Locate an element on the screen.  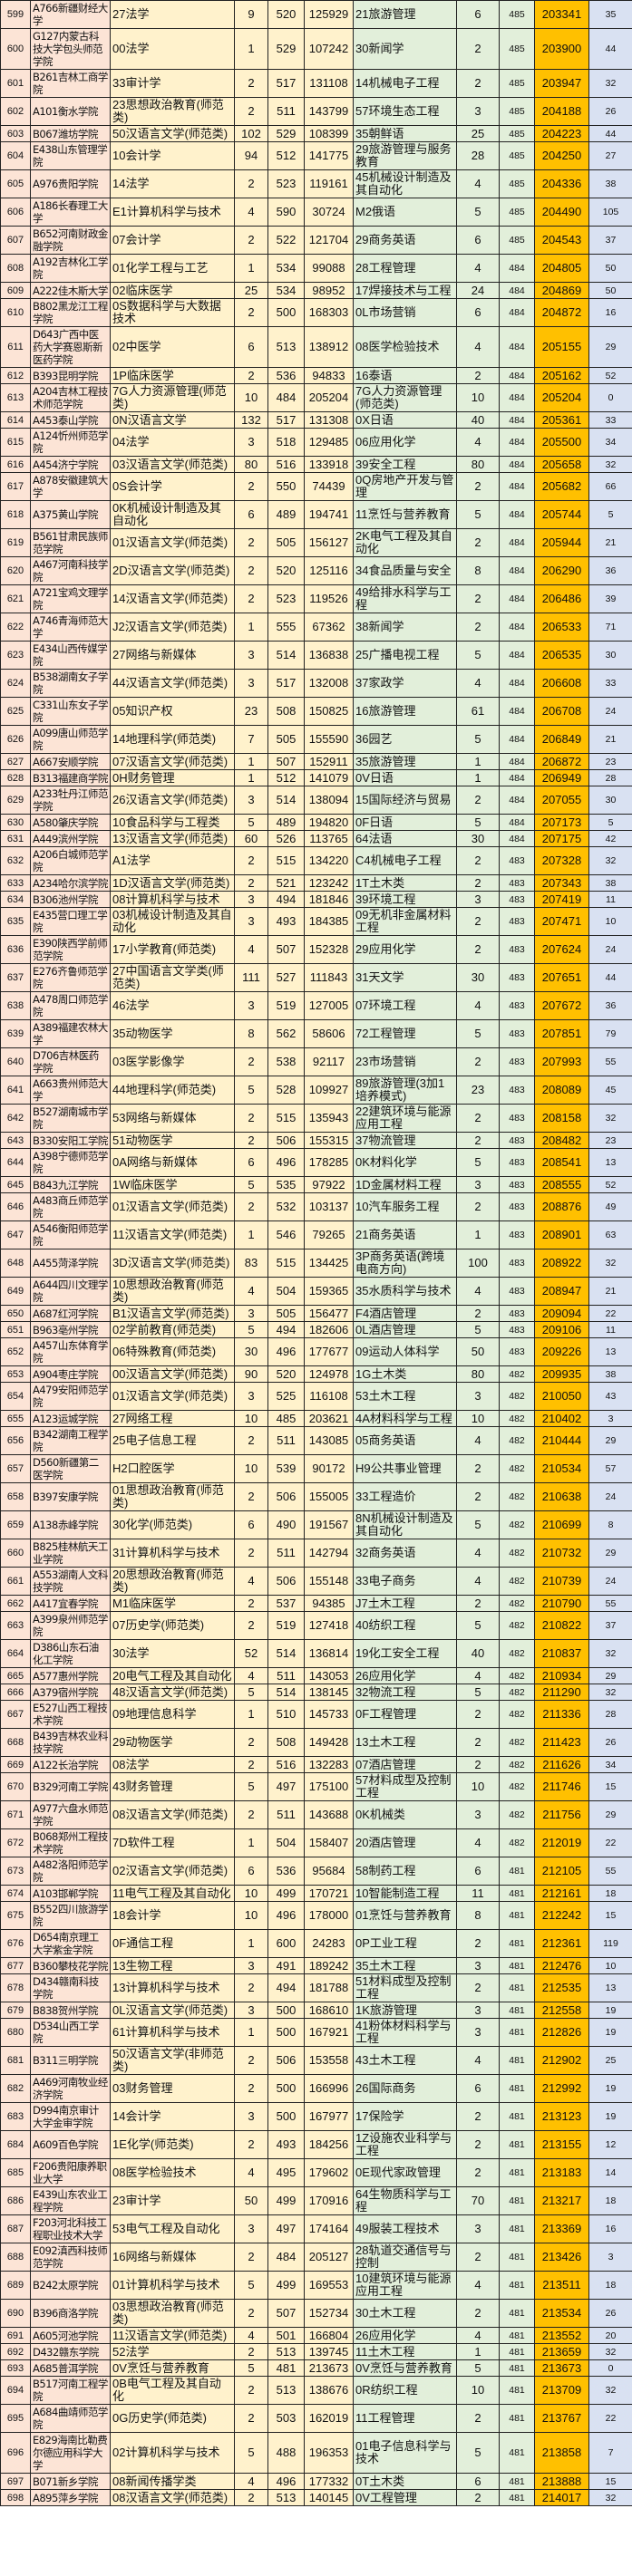
top-major-rank-cell: 127418 is located at coordinates (329, 1625).